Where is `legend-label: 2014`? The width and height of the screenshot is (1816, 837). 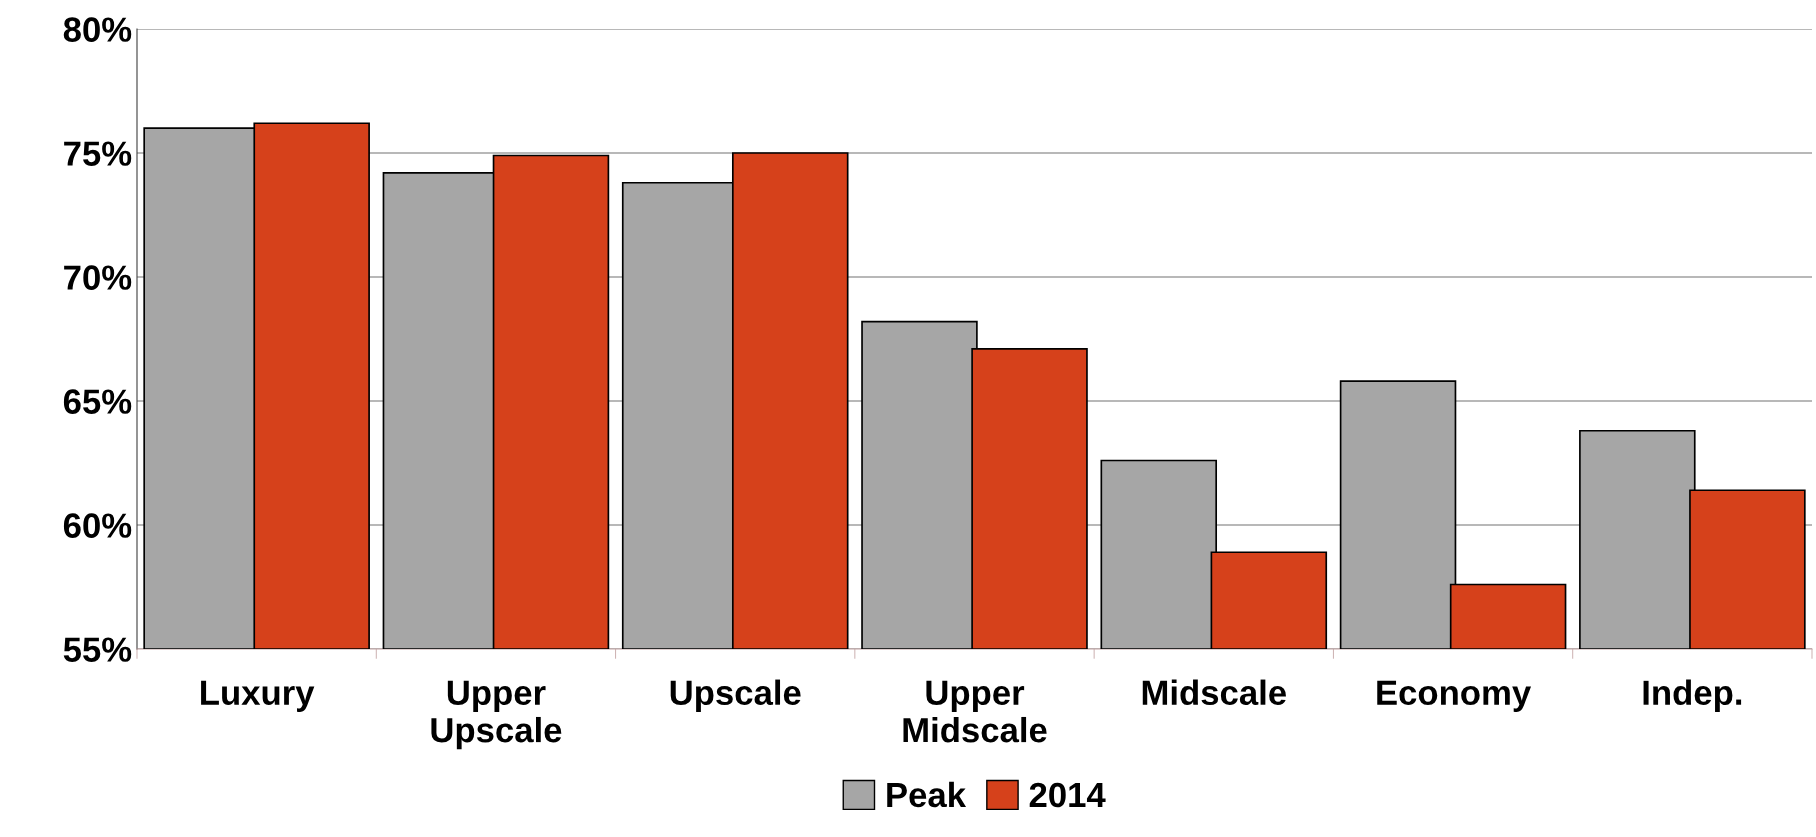 legend-label: 2014 is located at coordinates (1067, 795).